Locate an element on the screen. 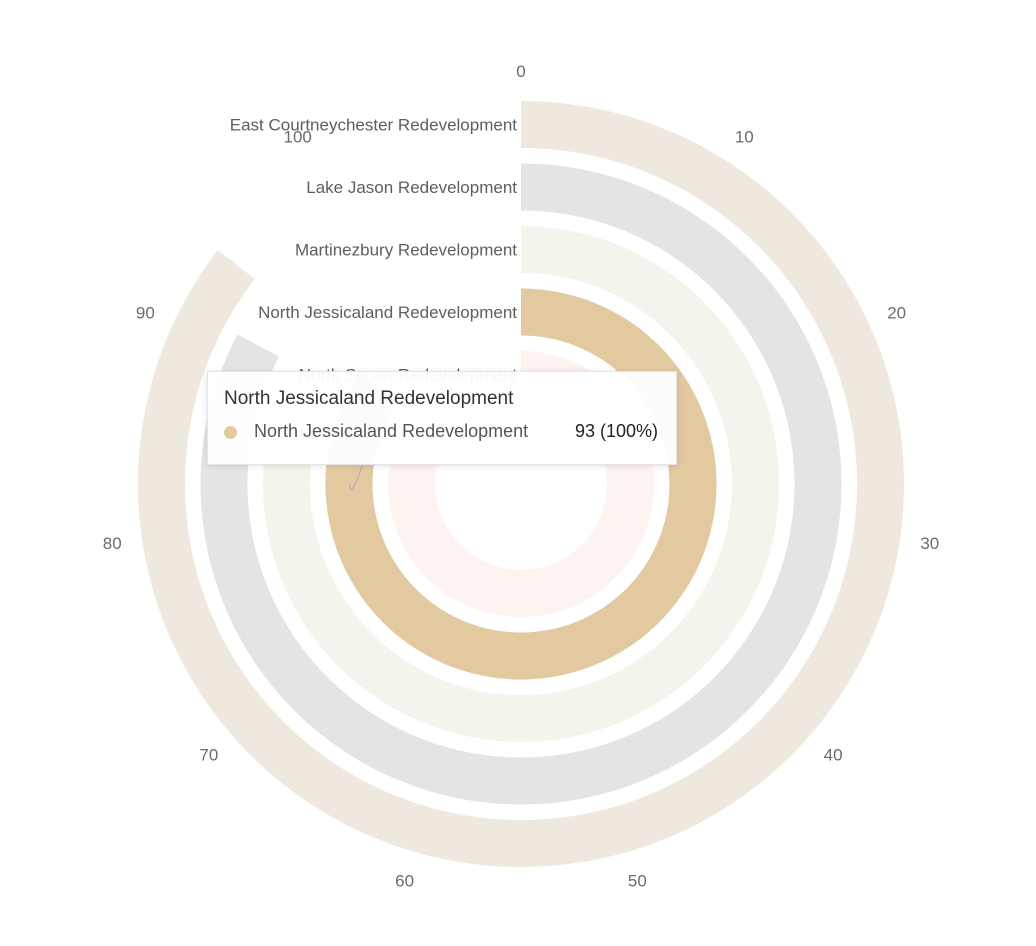 The width and height of the screenshot is (1036, 946). angle-tick-50: 50 is located at coordinates (637, 880).